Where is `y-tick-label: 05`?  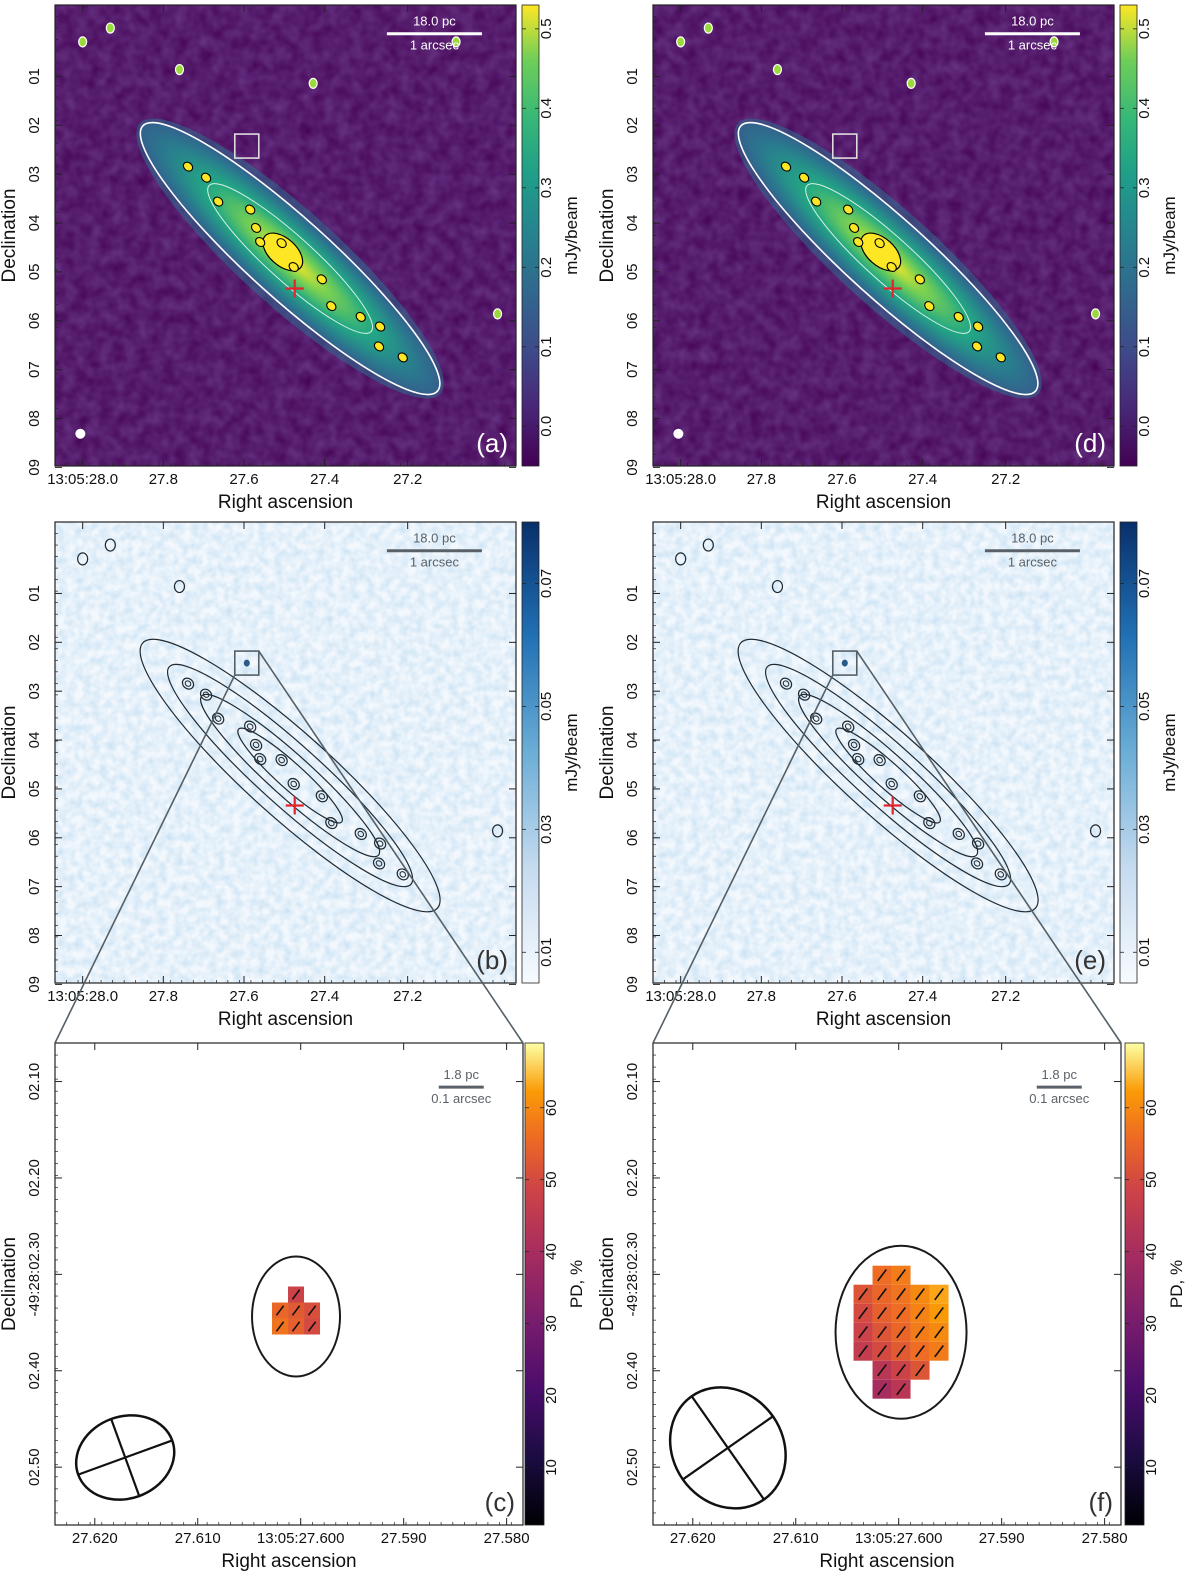 y-tick-label: 05 is located at coordinates (632, 789).